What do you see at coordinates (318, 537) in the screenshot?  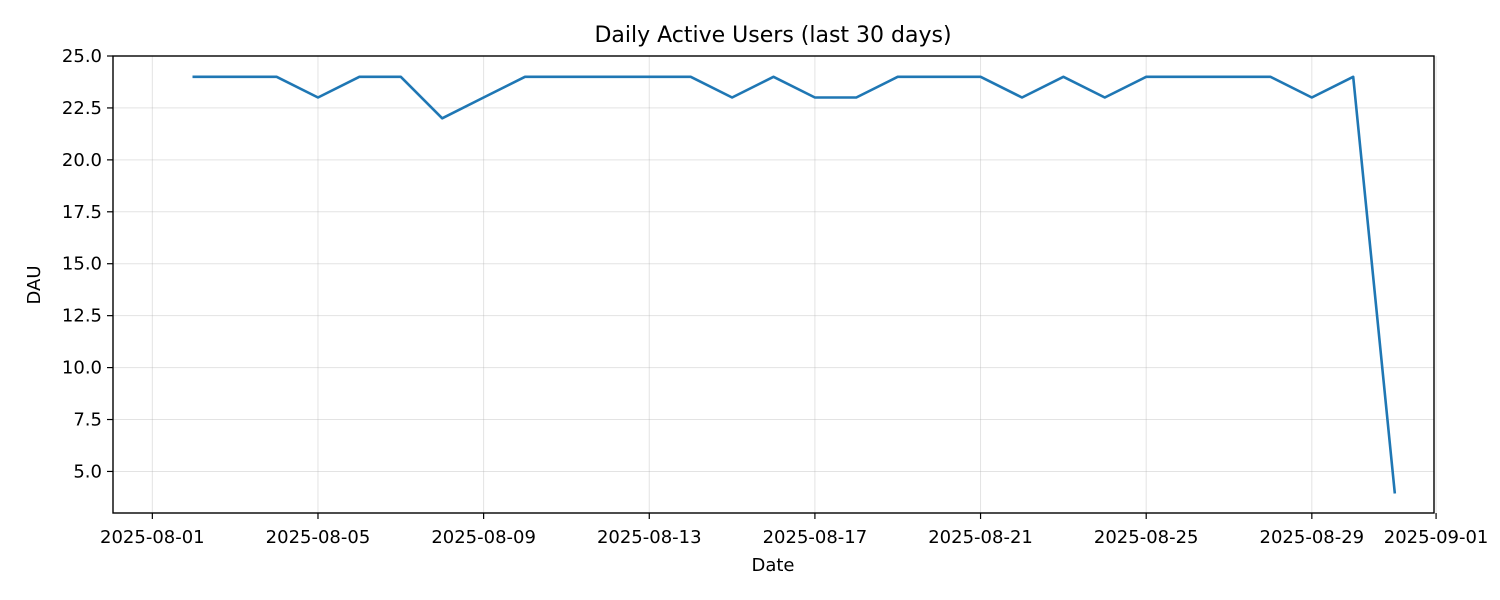 I see `x-tick-label: 2025-08-05` at bounding box center [318, 537].